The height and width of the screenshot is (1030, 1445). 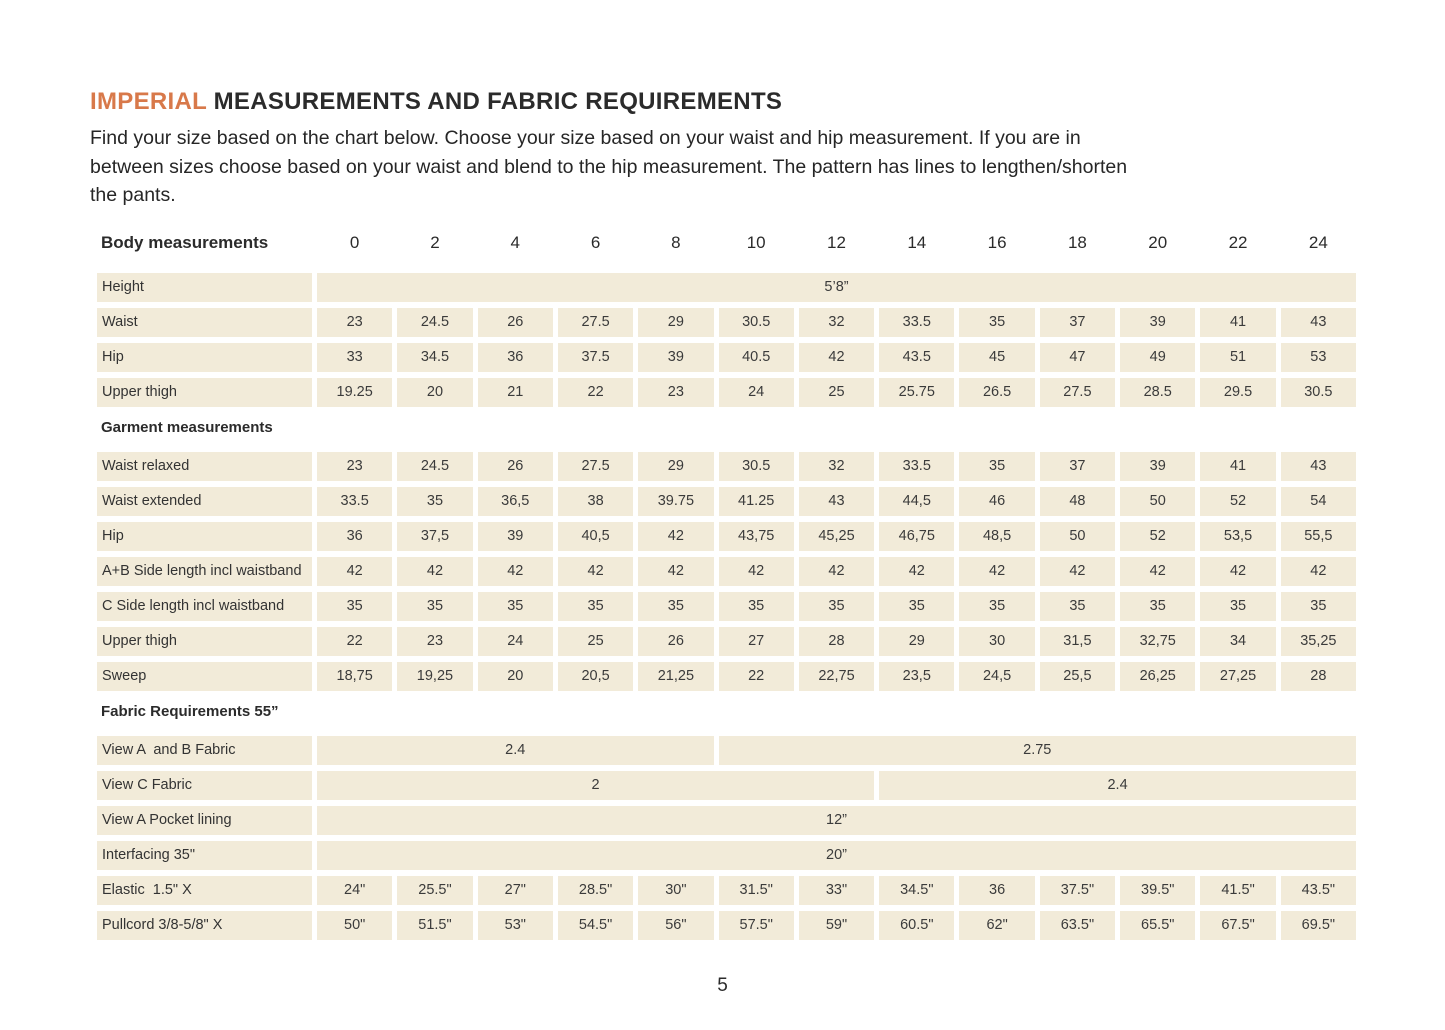 I want to click on value-cell: 51, so click(x=1238, y=357).